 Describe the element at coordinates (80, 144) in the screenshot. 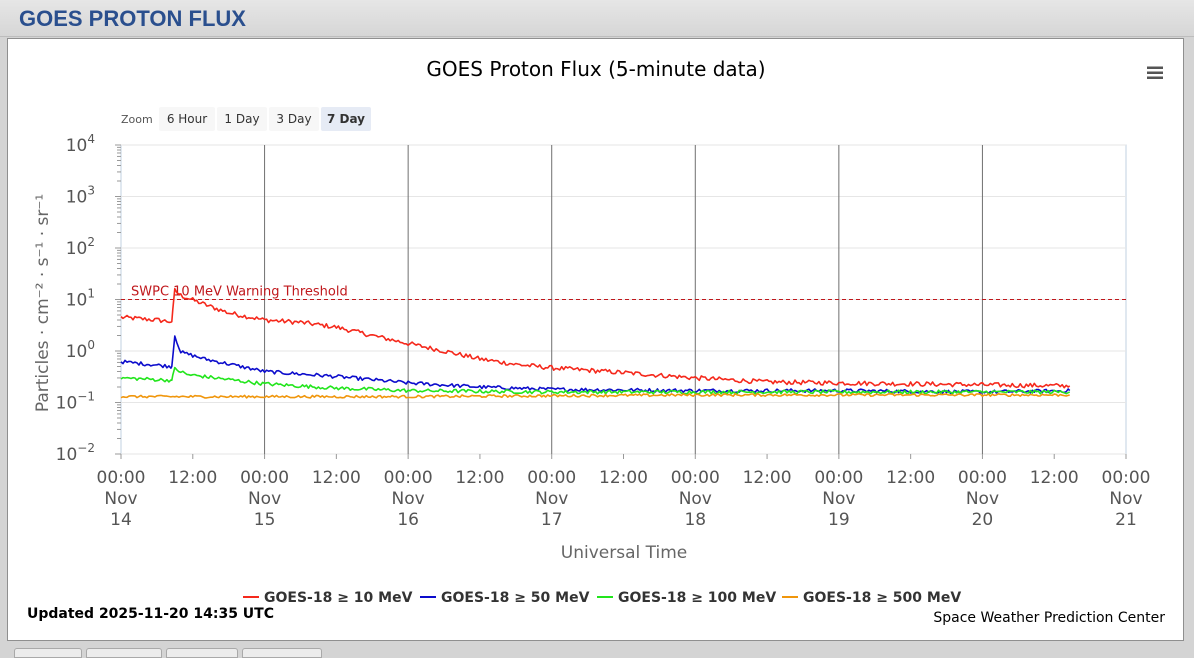

I see `y-tick-label: 10⁴` at that location.